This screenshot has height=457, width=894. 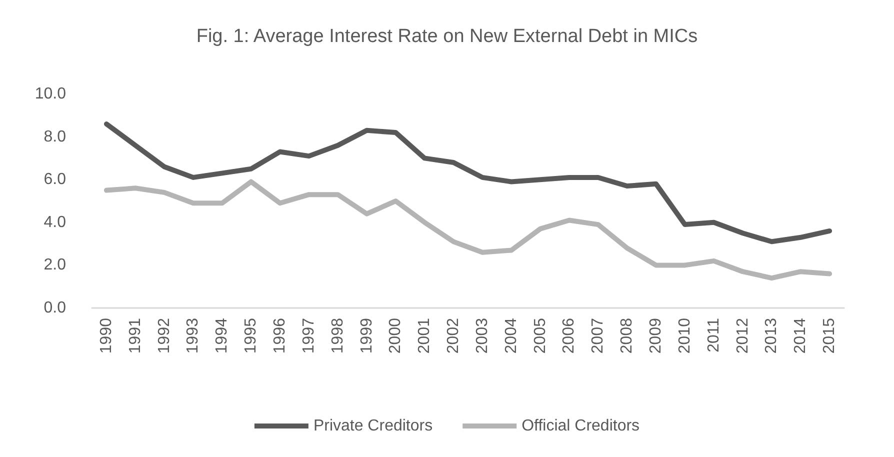 I want to click on x-tick-label: 2006, so click(x=569, y=336).